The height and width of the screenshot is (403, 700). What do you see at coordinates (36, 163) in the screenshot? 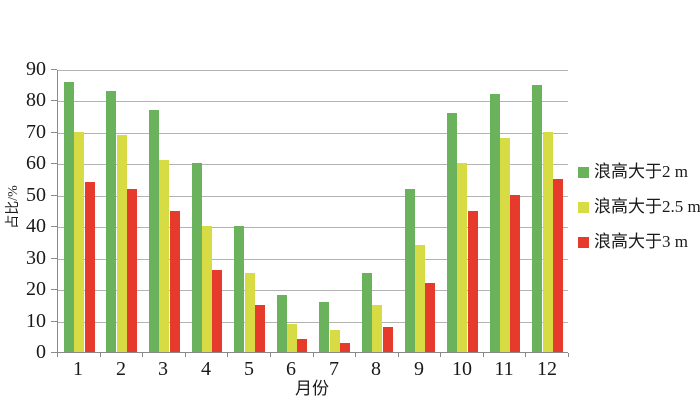
I see `y-tick-label: 60` at bounding box center [36, 163].